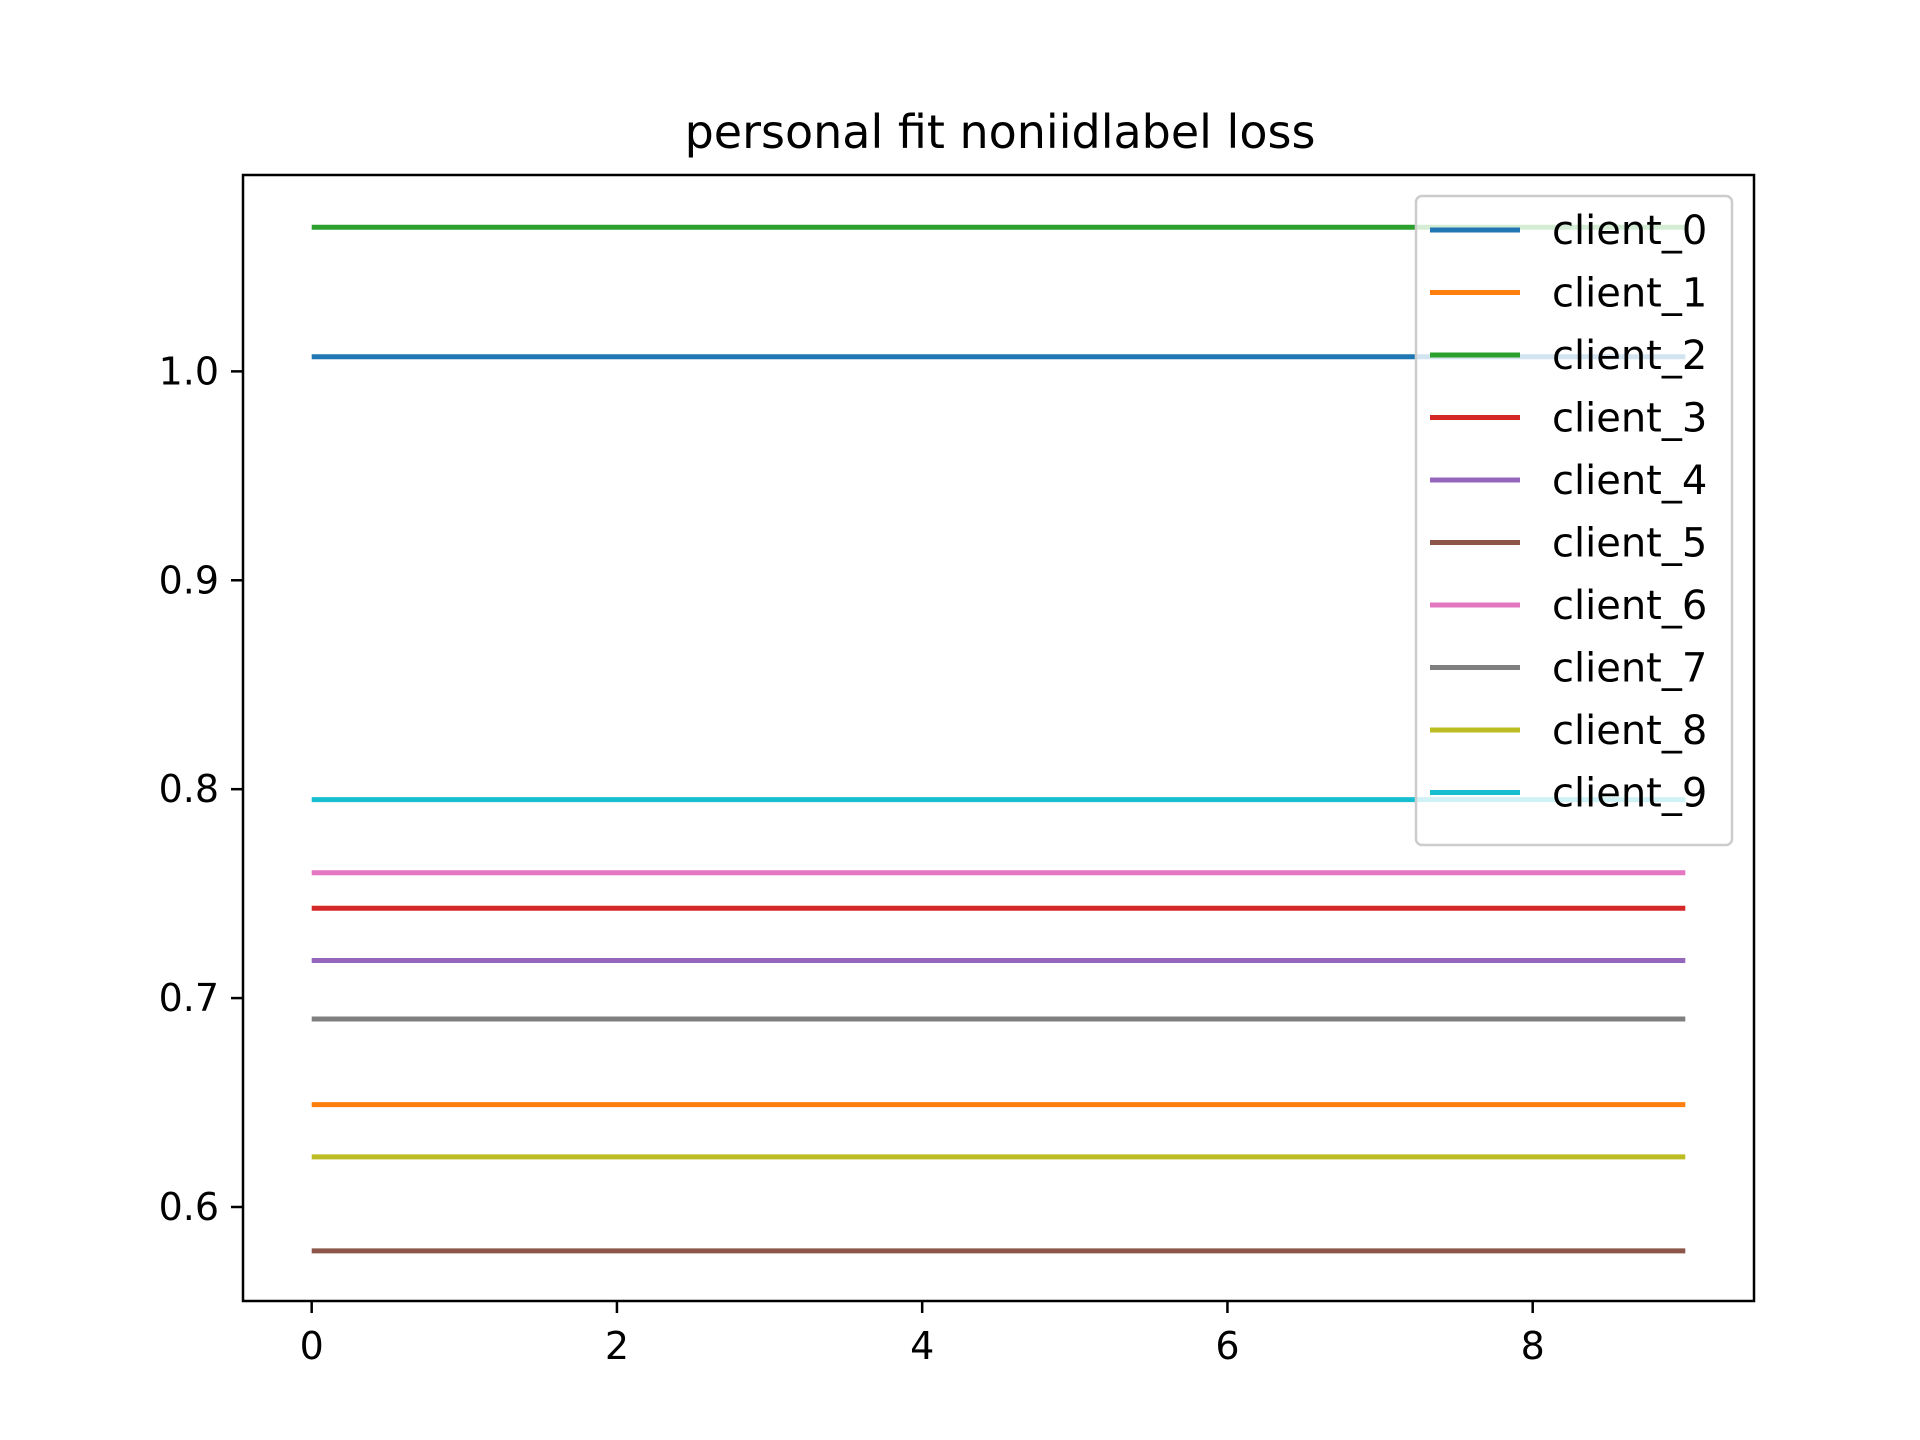  What do you see at coordinates (1629, 669) in the screenshot?
I see `legend-label-client_7: client_7` at bounding box center [1629, 669].